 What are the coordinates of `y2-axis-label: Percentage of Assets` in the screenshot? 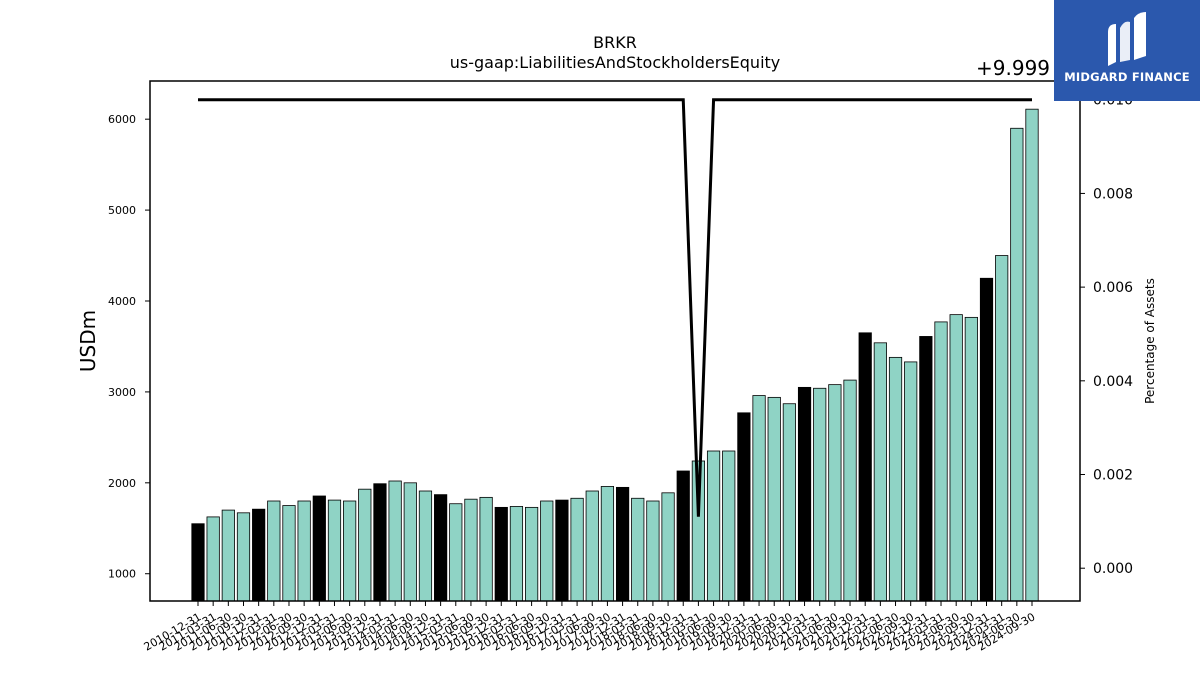 It's located at (1150, 341).